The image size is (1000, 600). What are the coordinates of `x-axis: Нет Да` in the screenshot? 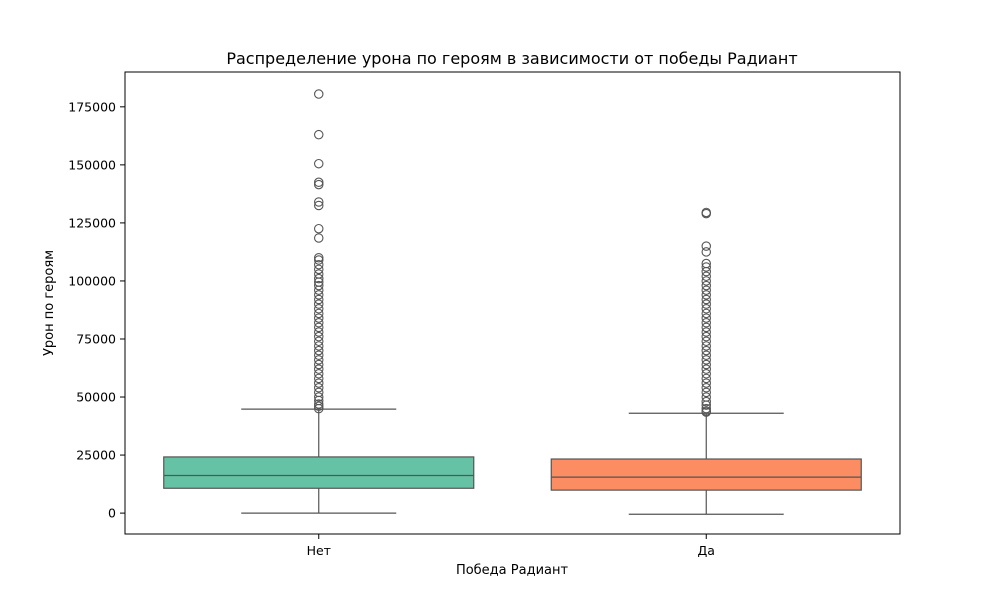 It's located at (511, 546).